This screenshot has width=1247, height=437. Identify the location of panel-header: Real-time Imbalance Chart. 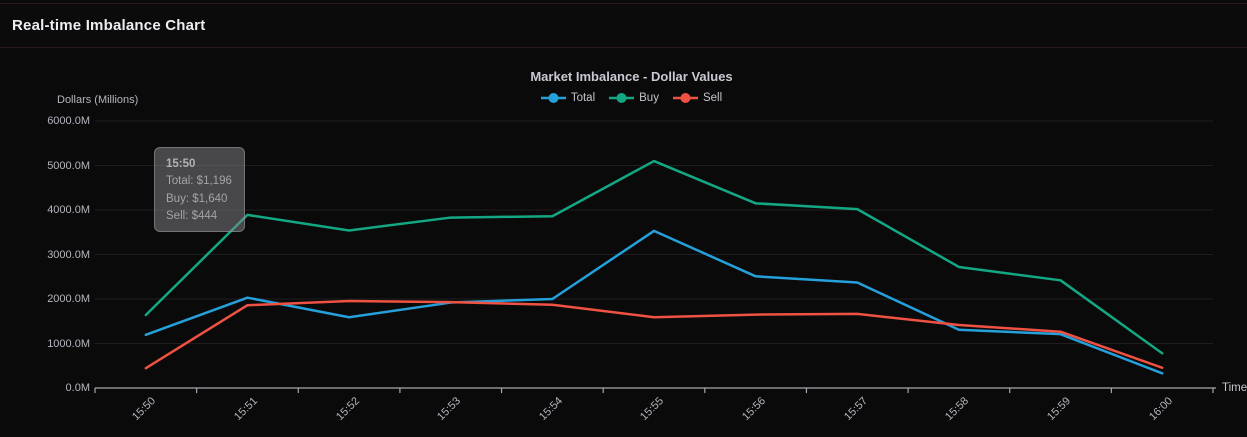
(623, 25).